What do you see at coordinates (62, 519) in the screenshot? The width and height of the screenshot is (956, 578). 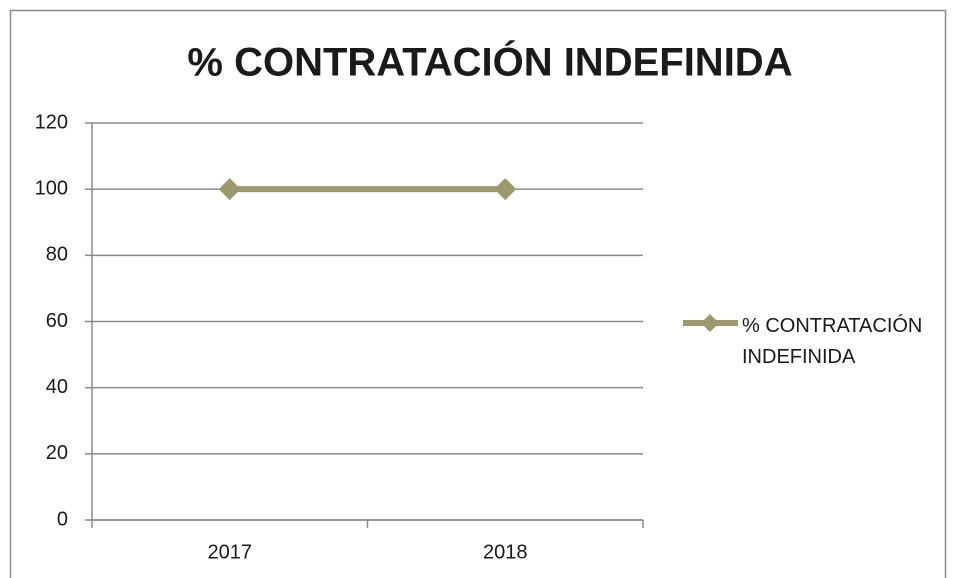 I see `y-tick-label: 0` at bounding box center [62, 519].